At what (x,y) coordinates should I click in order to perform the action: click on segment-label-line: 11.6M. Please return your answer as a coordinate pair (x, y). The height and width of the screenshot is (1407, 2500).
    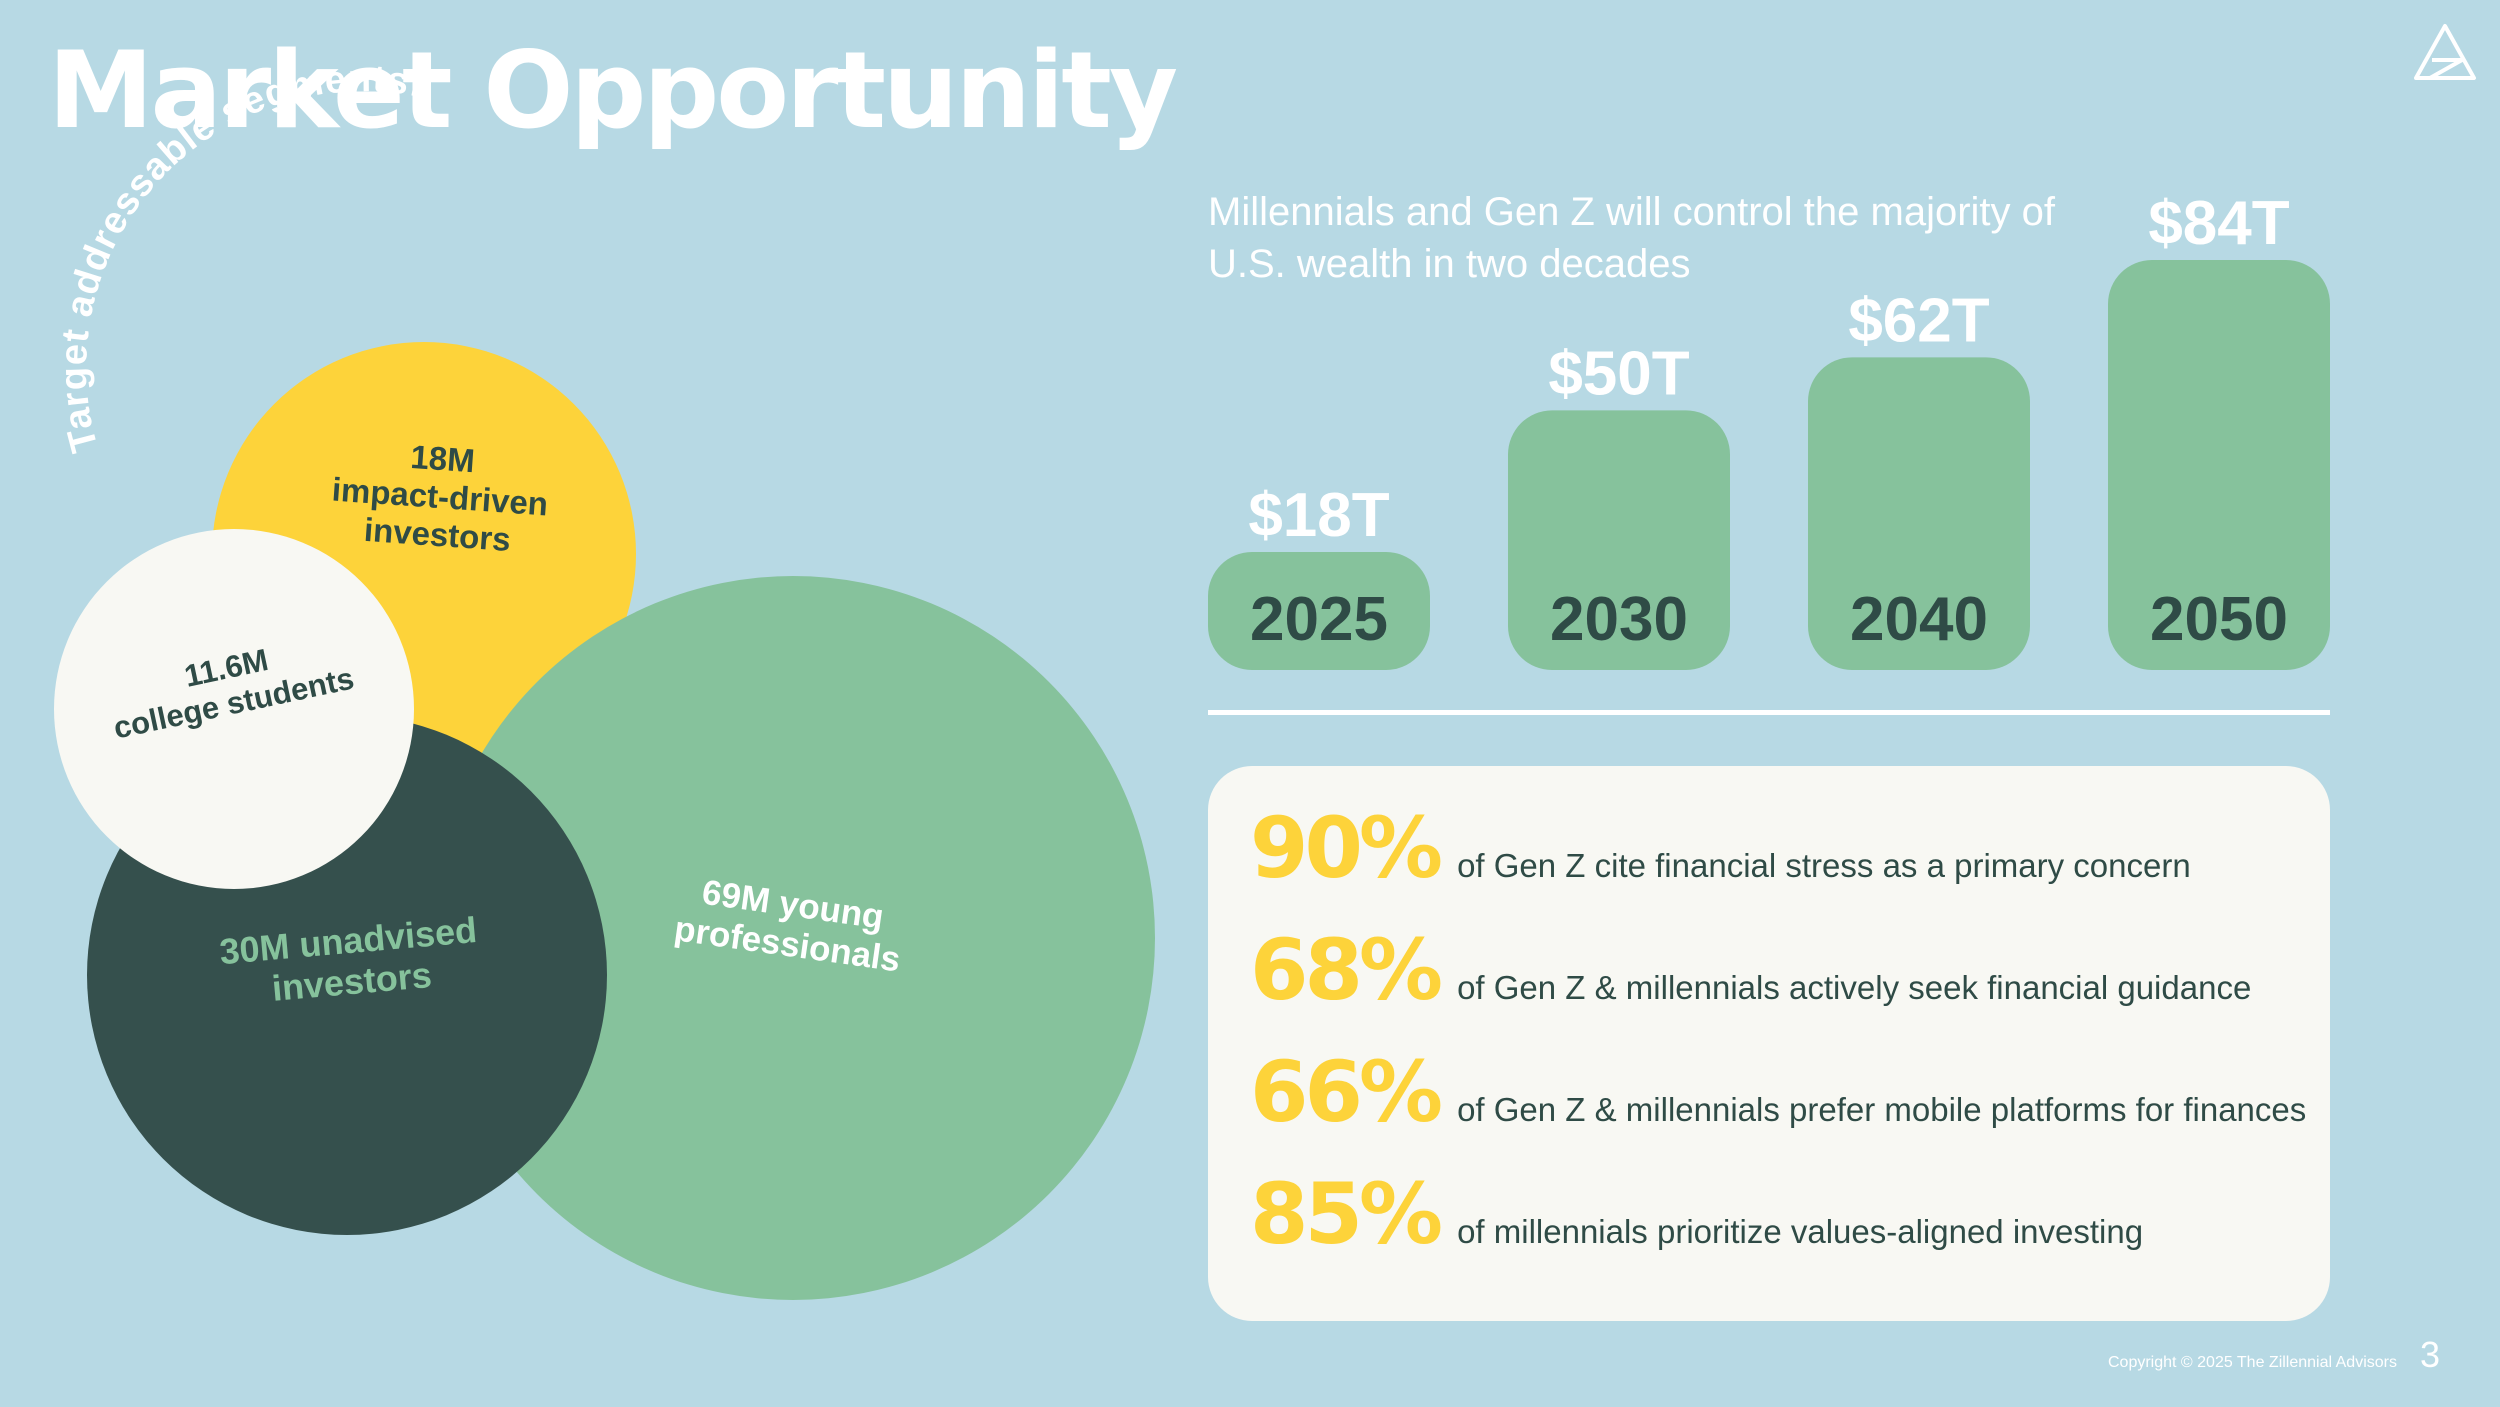
    Looking at the image, I should click on (226, 668).